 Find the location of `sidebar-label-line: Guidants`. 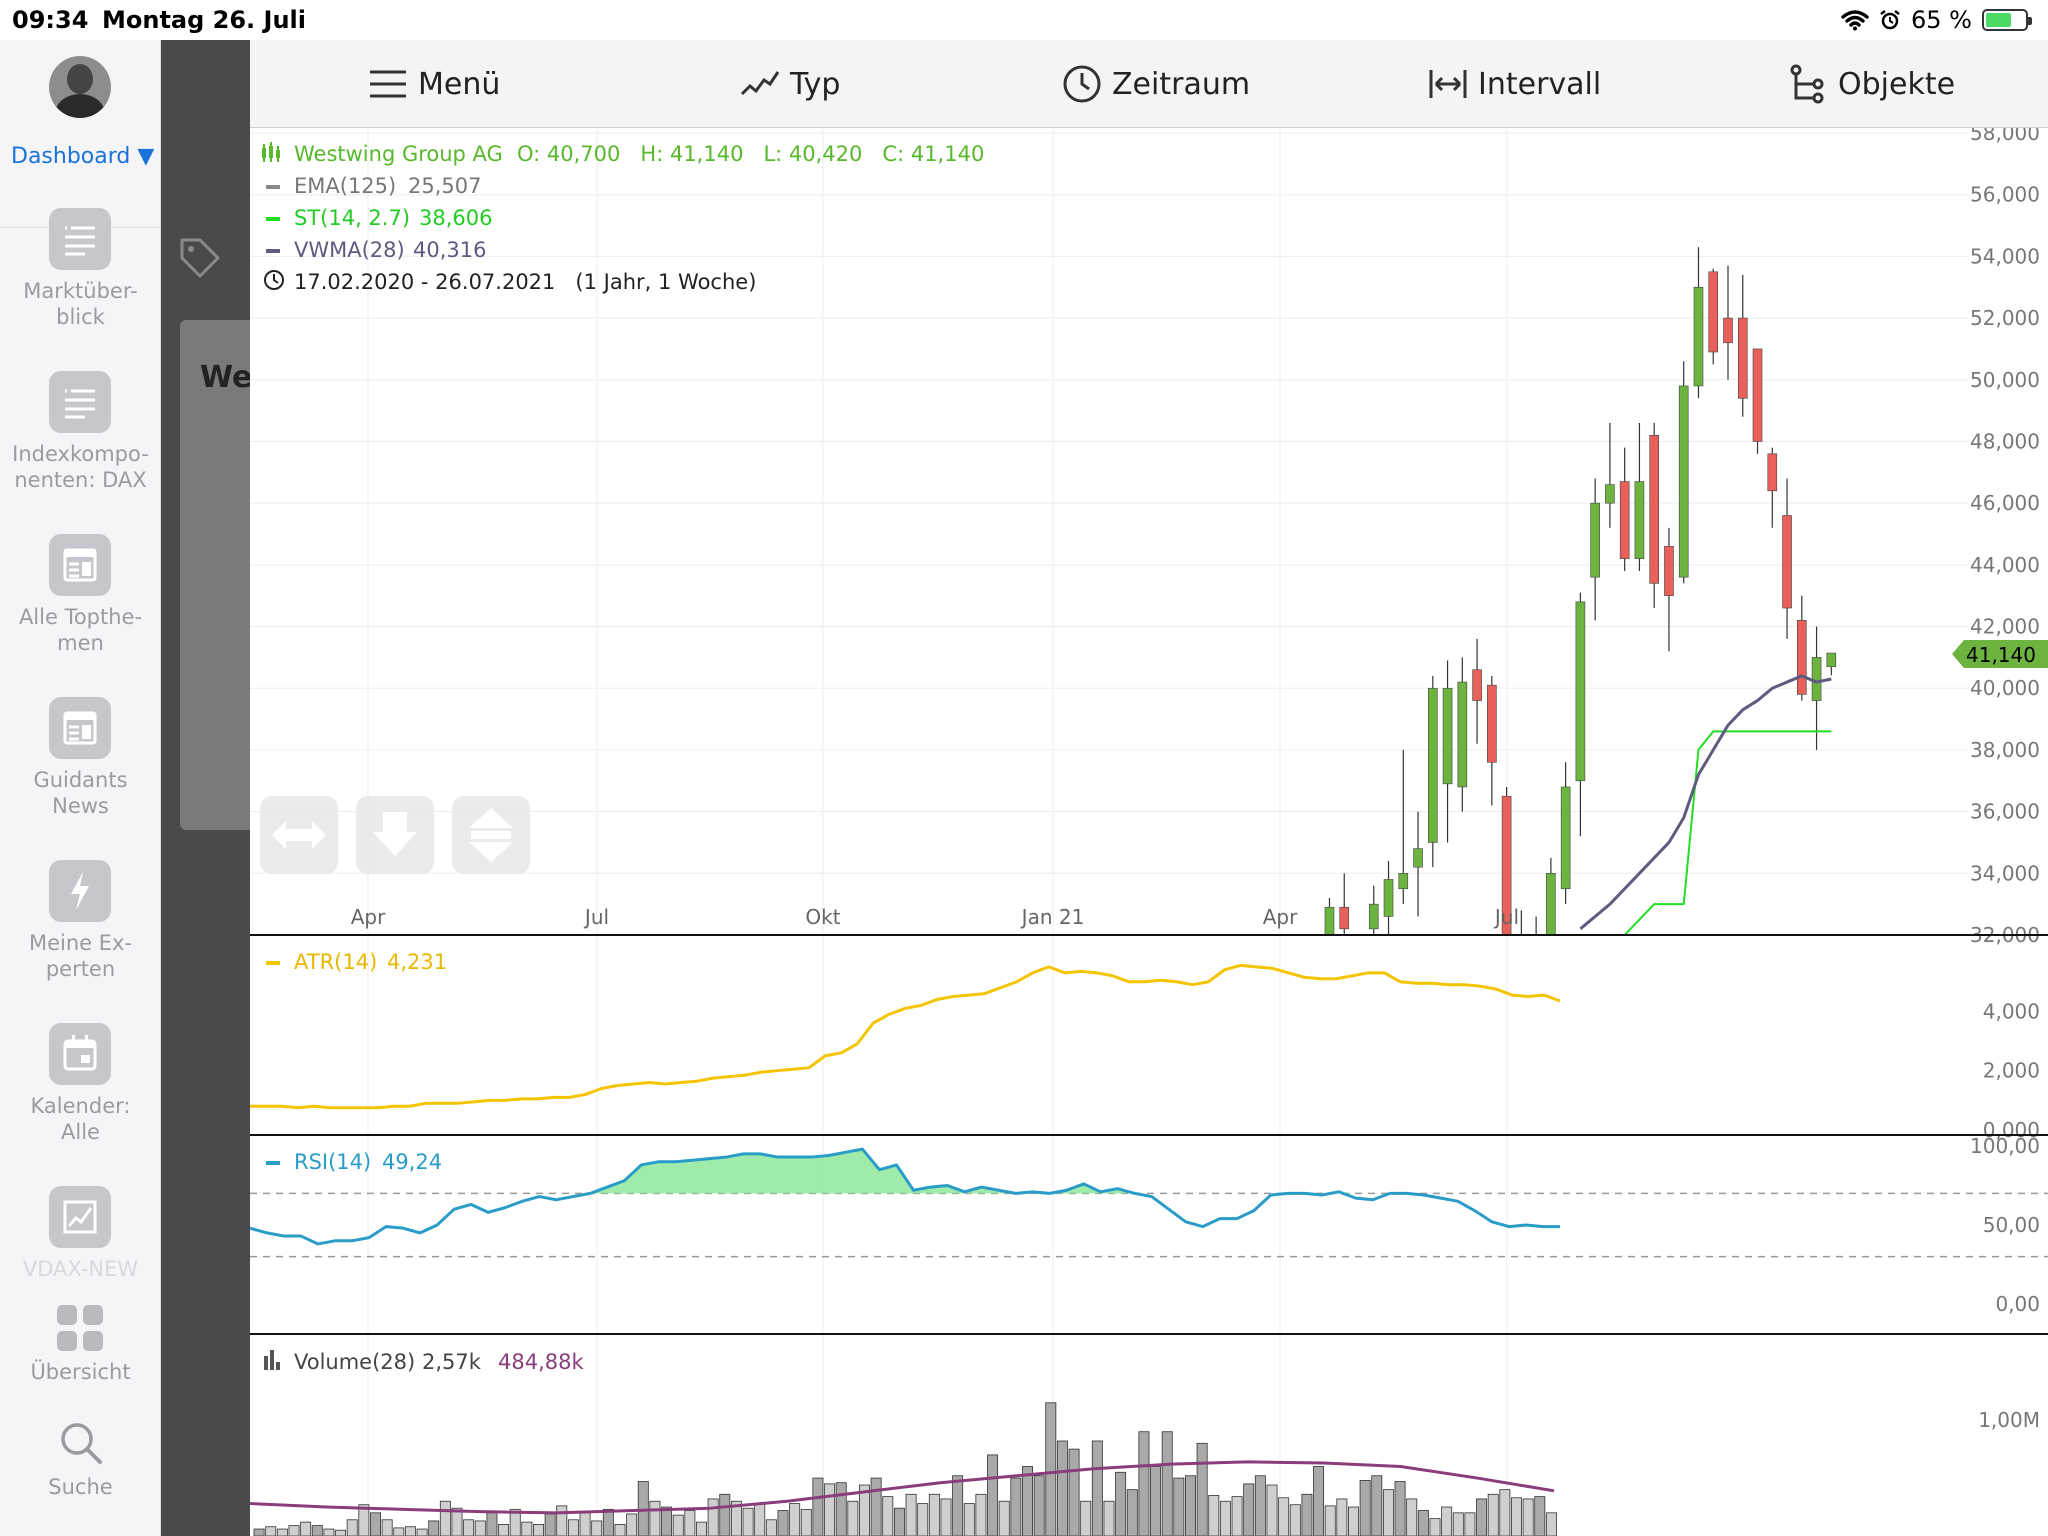

sidebar-label-line: Guidants is located at coordinates (80, 780).